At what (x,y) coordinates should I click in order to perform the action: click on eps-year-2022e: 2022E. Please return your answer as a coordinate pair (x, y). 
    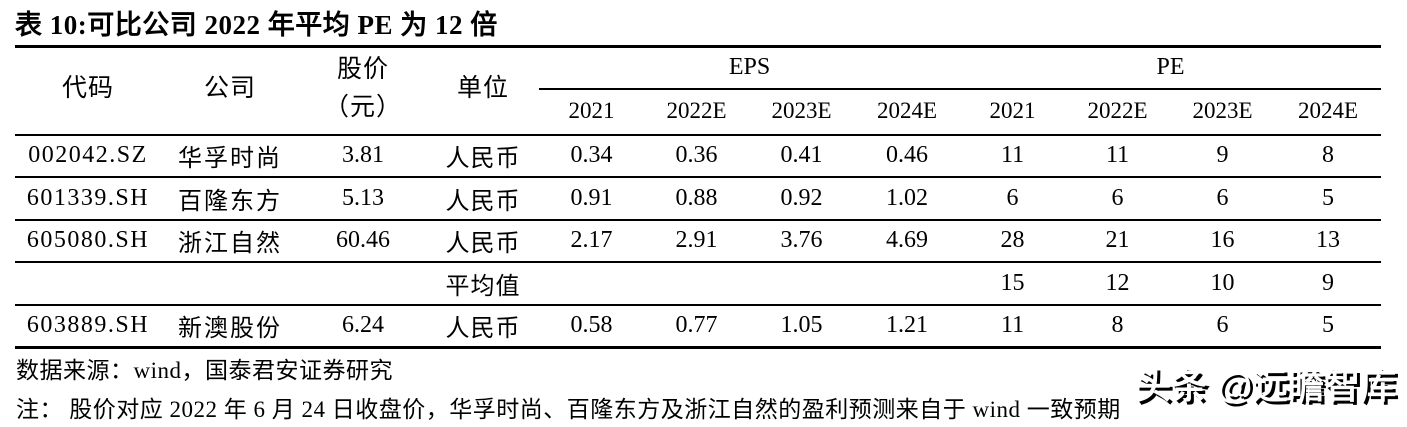
    Looking at the image, I should click on (696, 111).